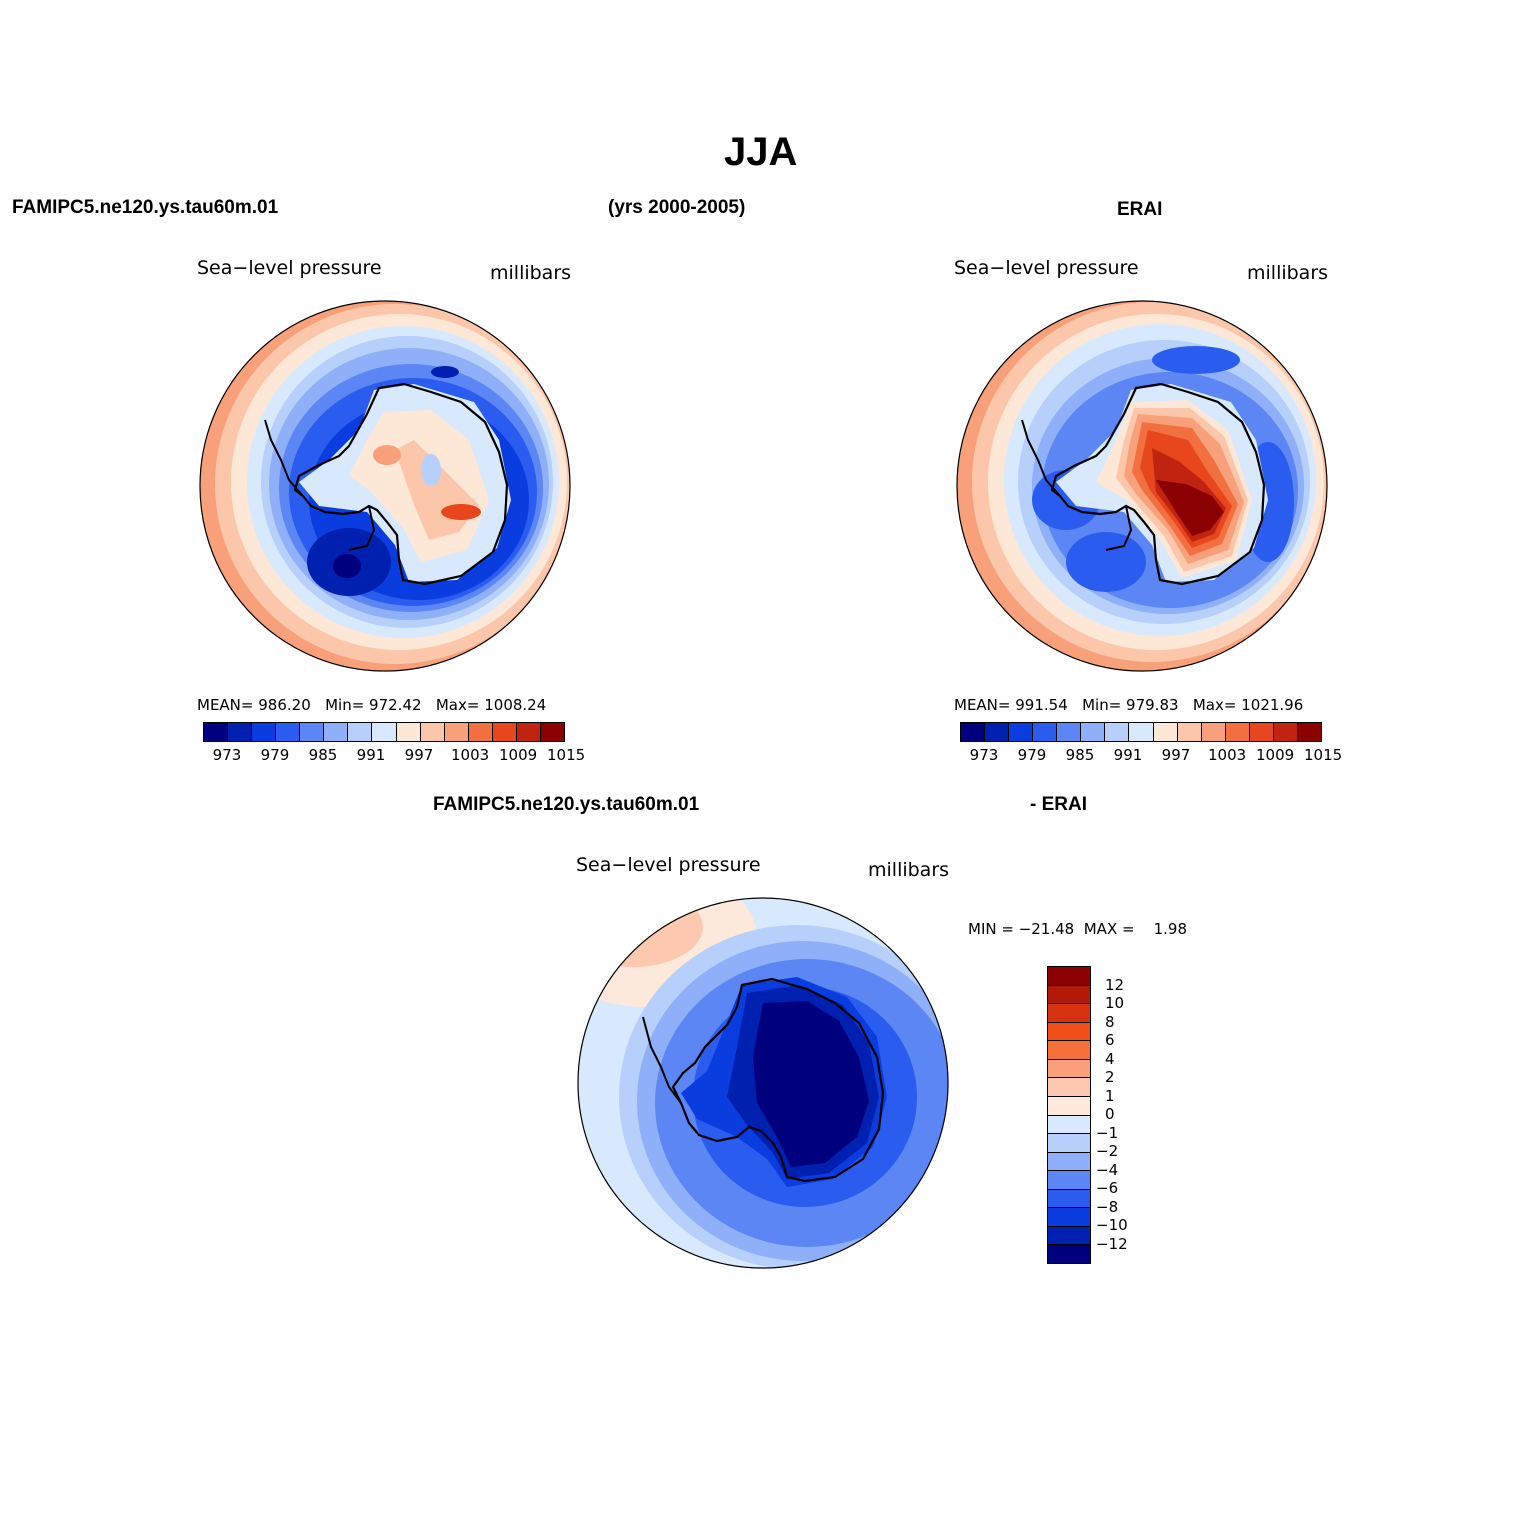 The width and height of the screenshot is (1525, 1525). What do you see at coordinates (515, 705) in the screenshot?
I see `model-max: 1008.24` at bounding box center [515, 705].